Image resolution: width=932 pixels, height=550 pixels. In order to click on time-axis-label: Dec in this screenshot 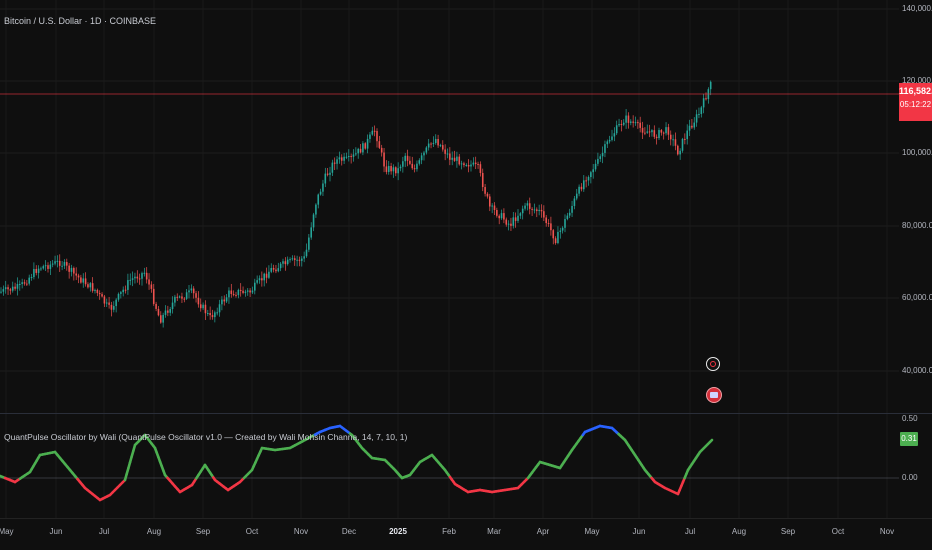, I will do `click(349, 531)`.